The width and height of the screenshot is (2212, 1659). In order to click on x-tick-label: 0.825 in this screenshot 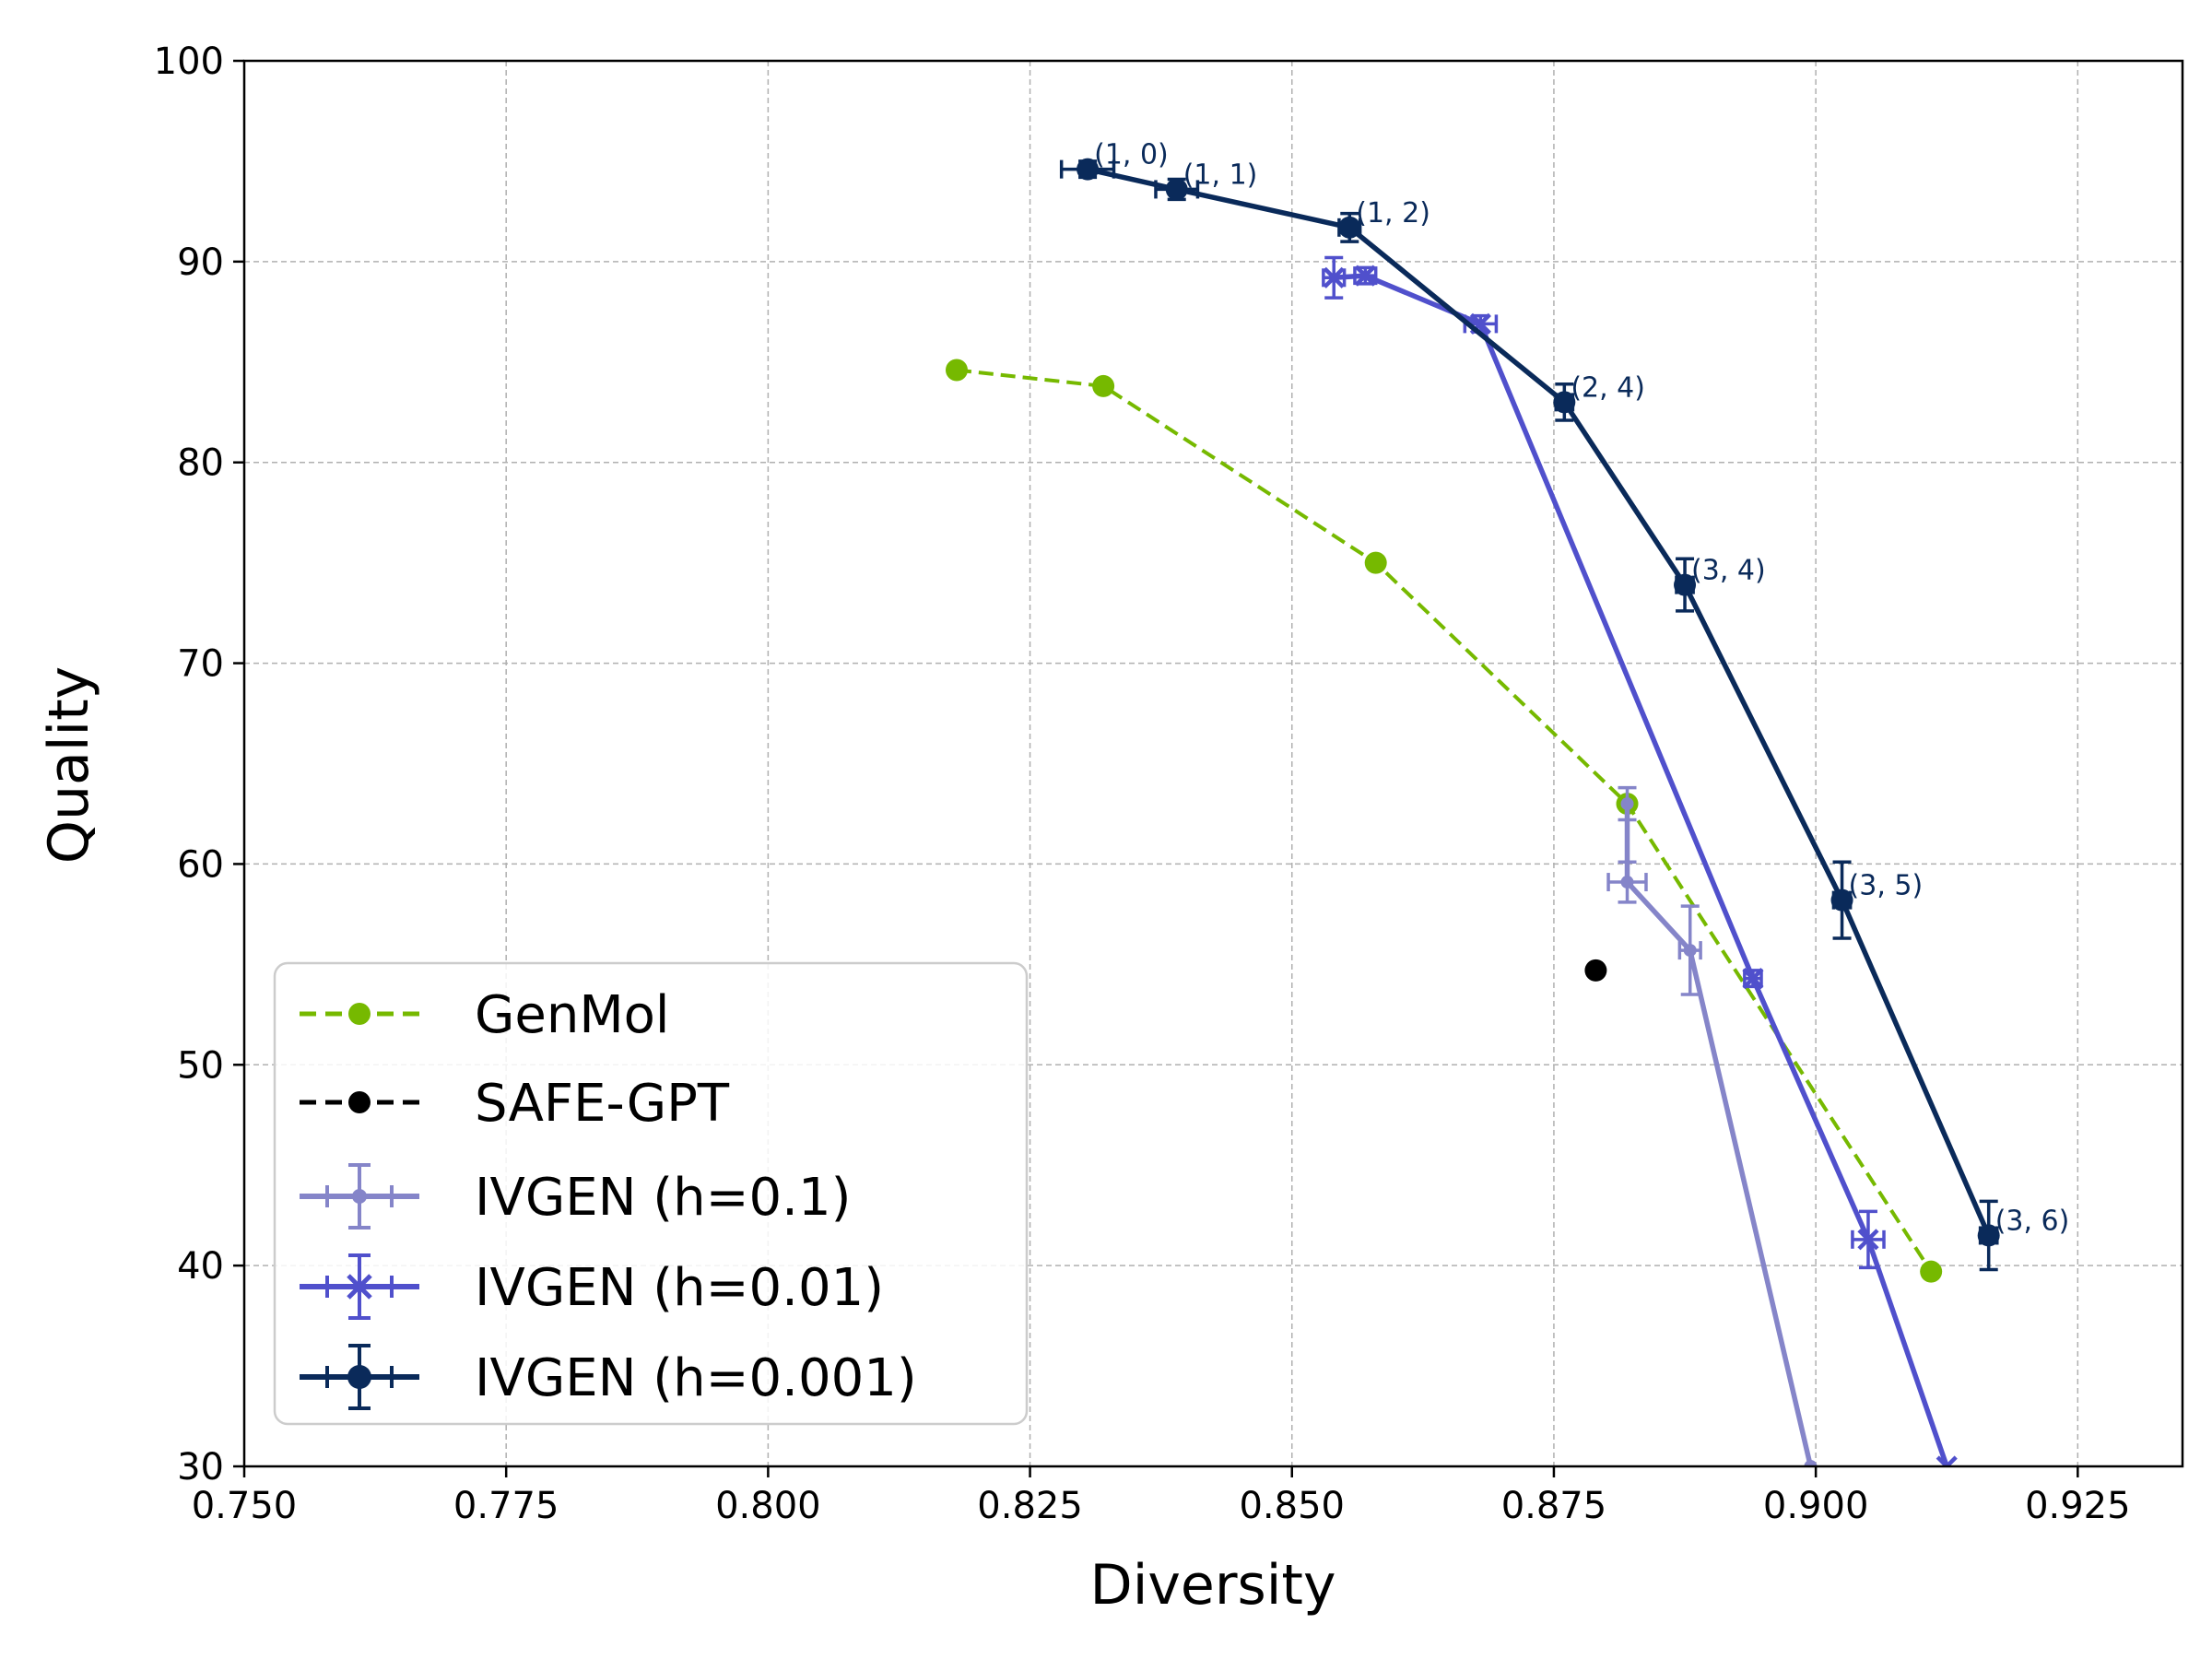, I will do `click(1030, 1506)`.